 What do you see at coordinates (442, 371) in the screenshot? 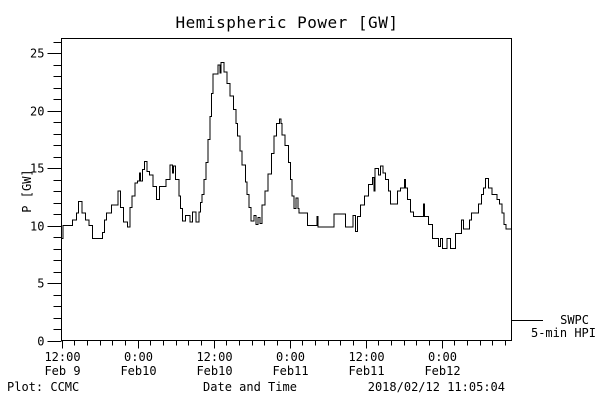
I see `x-tick-label-date: Feb12` at bounding box center [442, 371].